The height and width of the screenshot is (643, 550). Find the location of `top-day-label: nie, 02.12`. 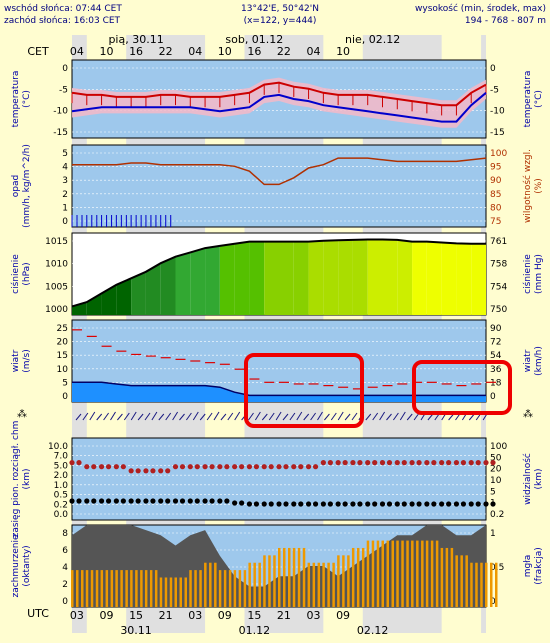

top-day-label: nie, 02.12 is located at coordinates (372, 39).